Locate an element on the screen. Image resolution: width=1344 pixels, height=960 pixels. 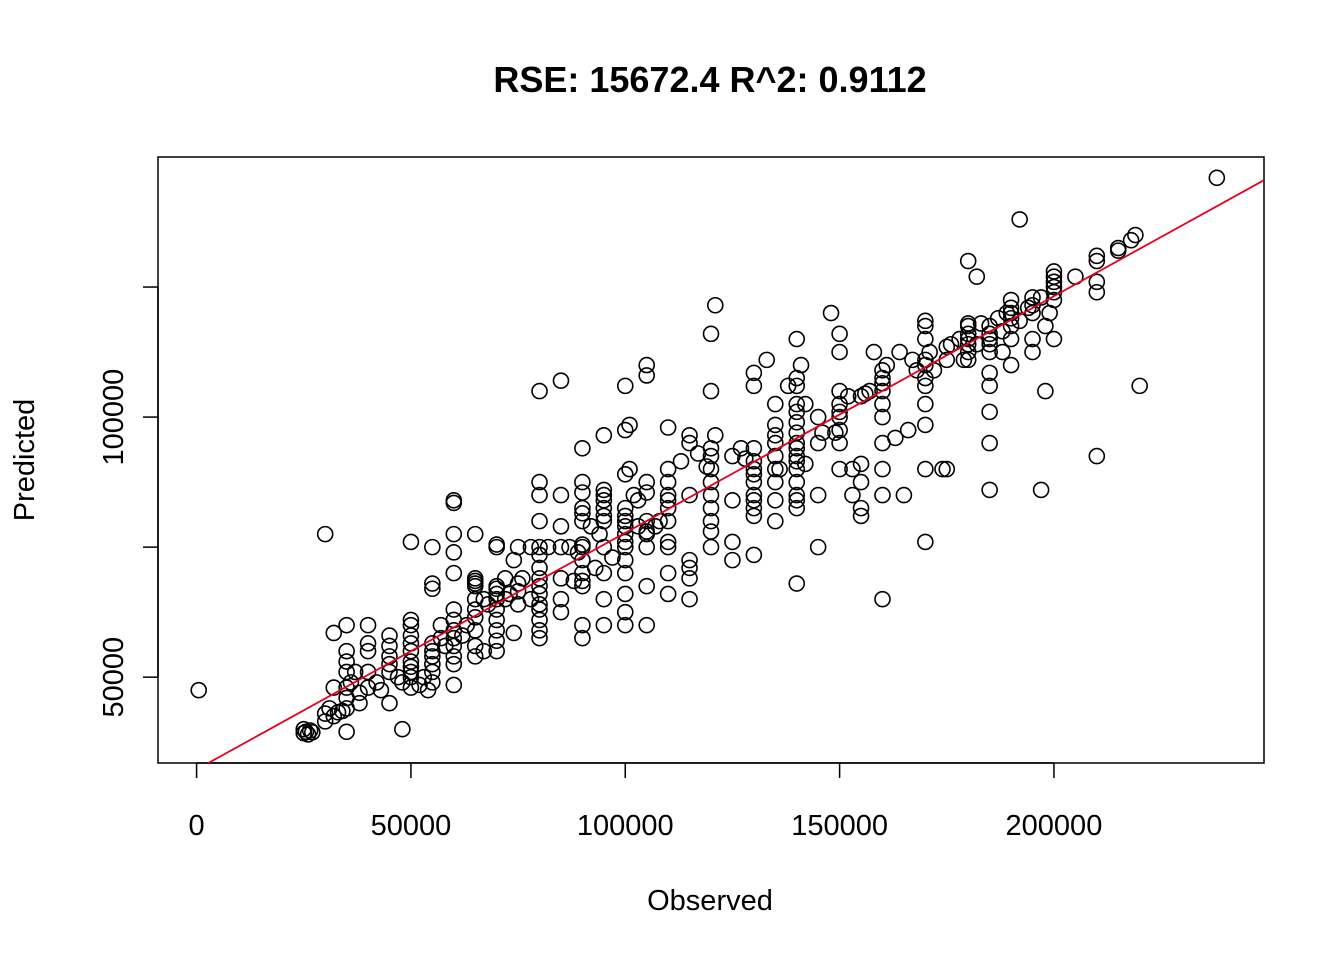
x-tick-label: 150000 is located at coordinates (839, 826).